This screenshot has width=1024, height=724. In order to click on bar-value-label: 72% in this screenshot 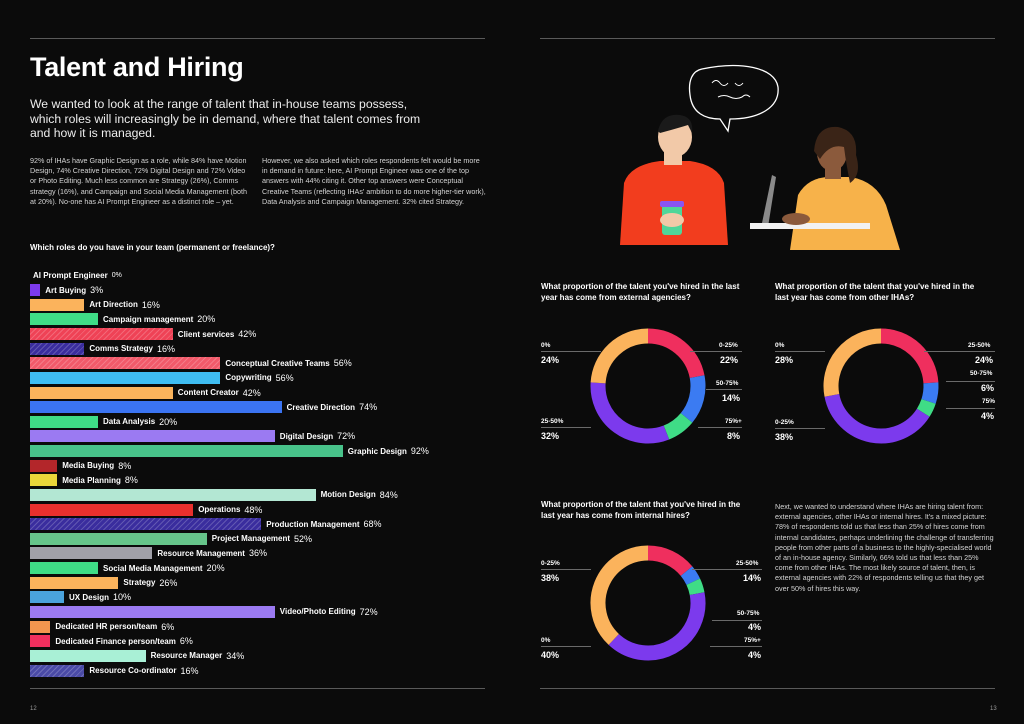, I will do `click(368, 611)`.